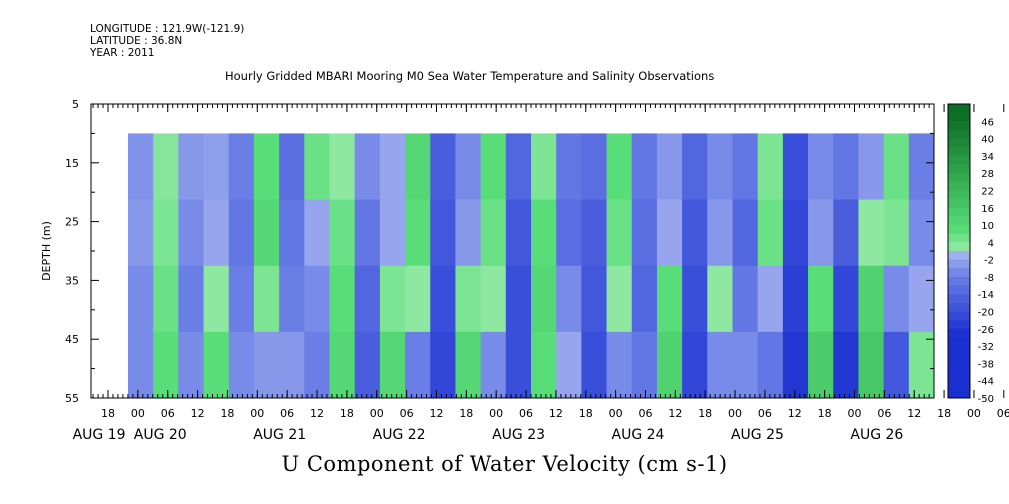 The width and height of the screenshot is (1009, 504). Describe the element at coordinates (279, 435) in the screenshot. I see `x-day-label: AUG 21` at that location.